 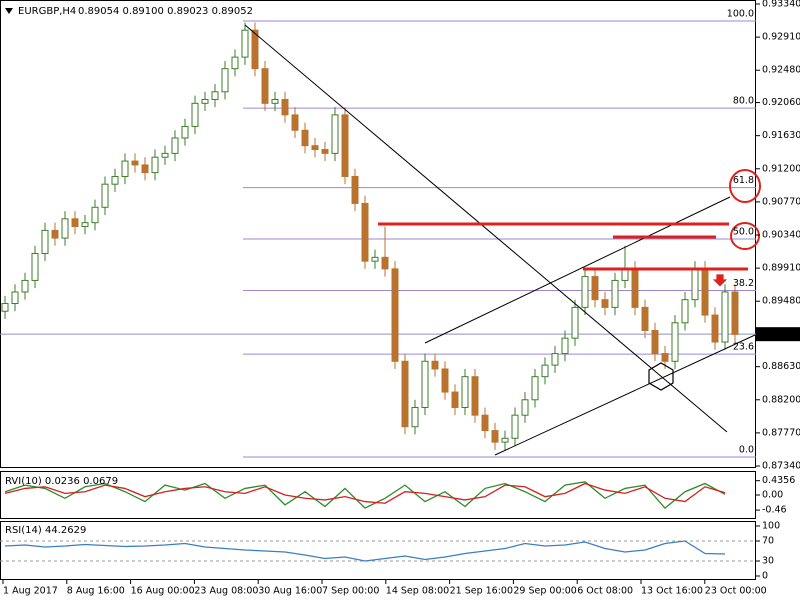 What do you see at coordinates (740, 14) in the screenshot?
I see `fib-label: 100.0` at bounding box center [740, 14].